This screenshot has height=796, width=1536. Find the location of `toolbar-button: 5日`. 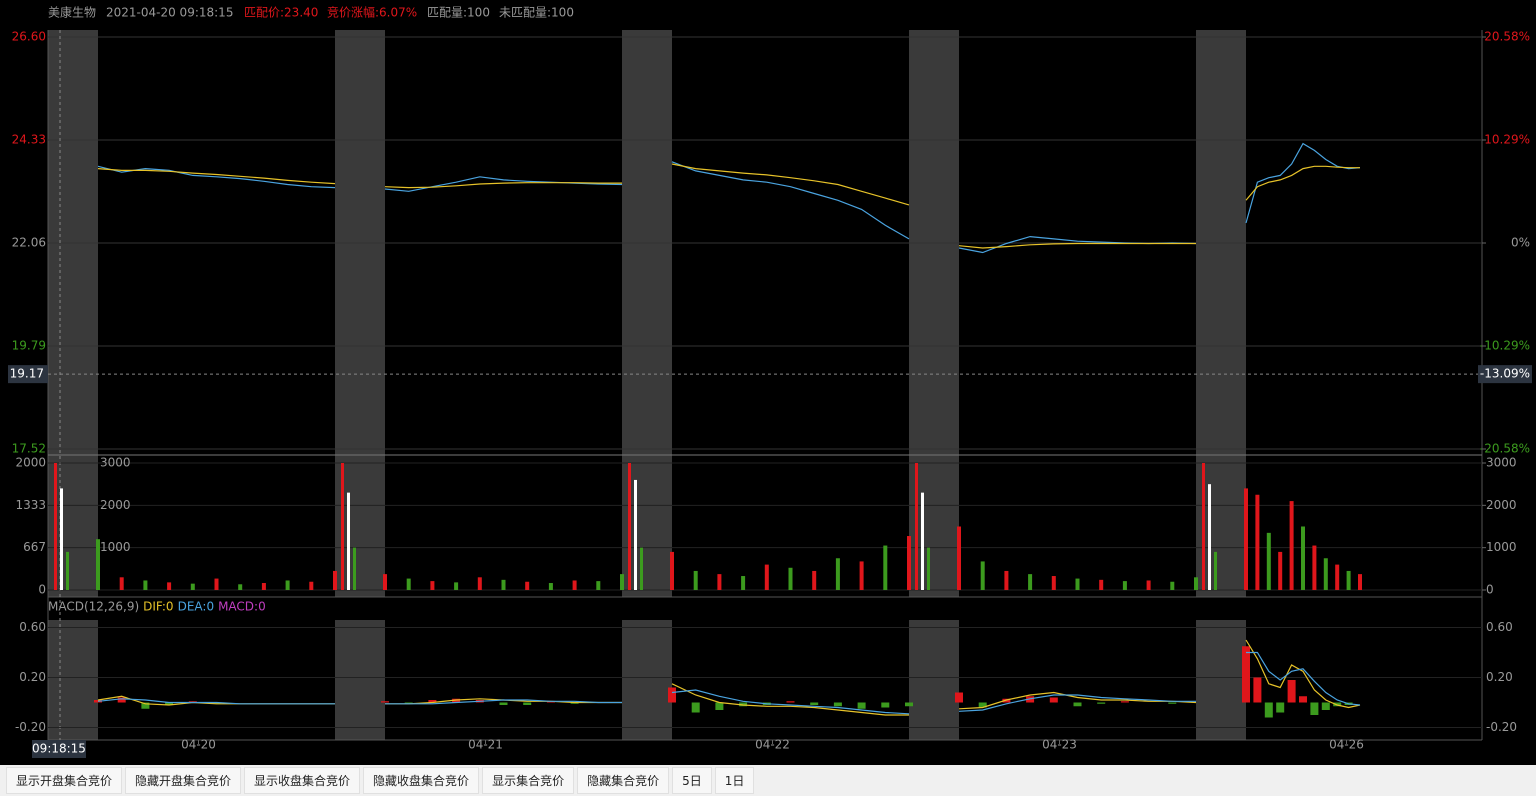

toolbar-button: 5日 is located at coordinates (692, 780).